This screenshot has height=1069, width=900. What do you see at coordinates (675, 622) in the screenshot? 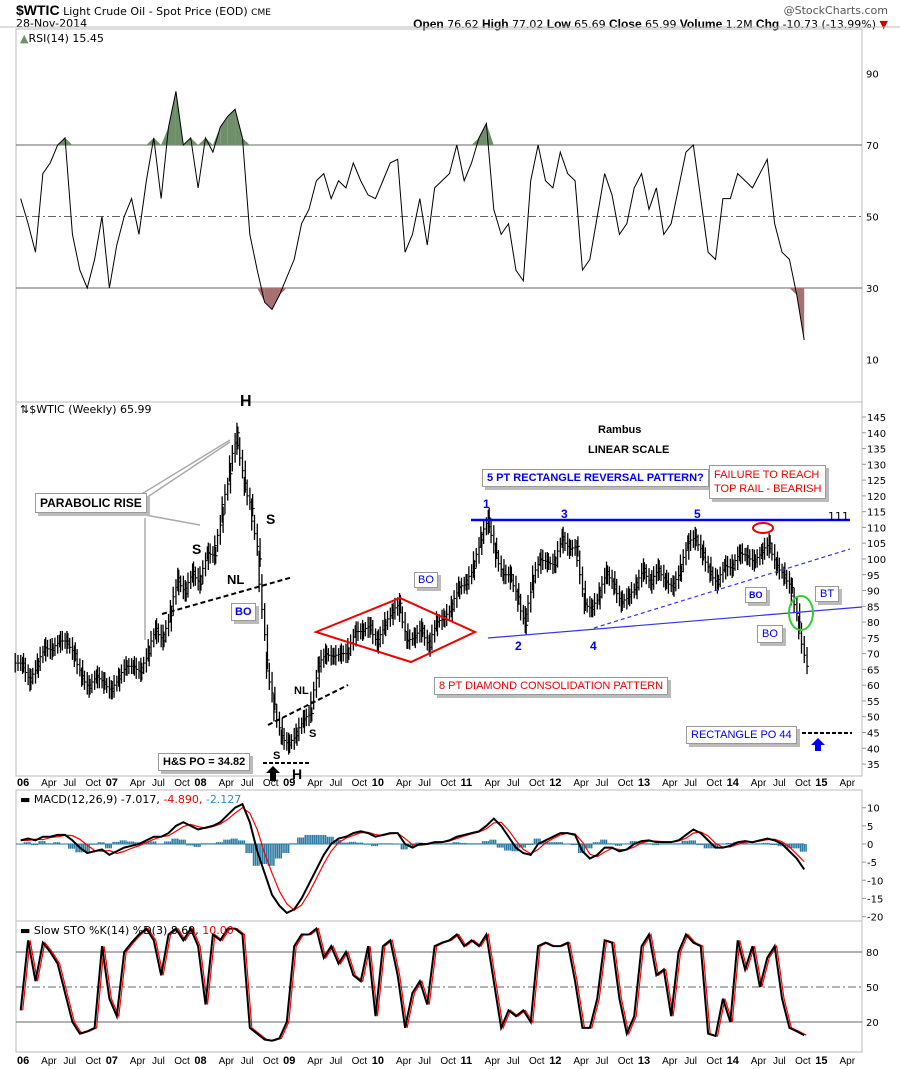
I see `rectangle-bottom-rail` at bounding box center [675, 622].